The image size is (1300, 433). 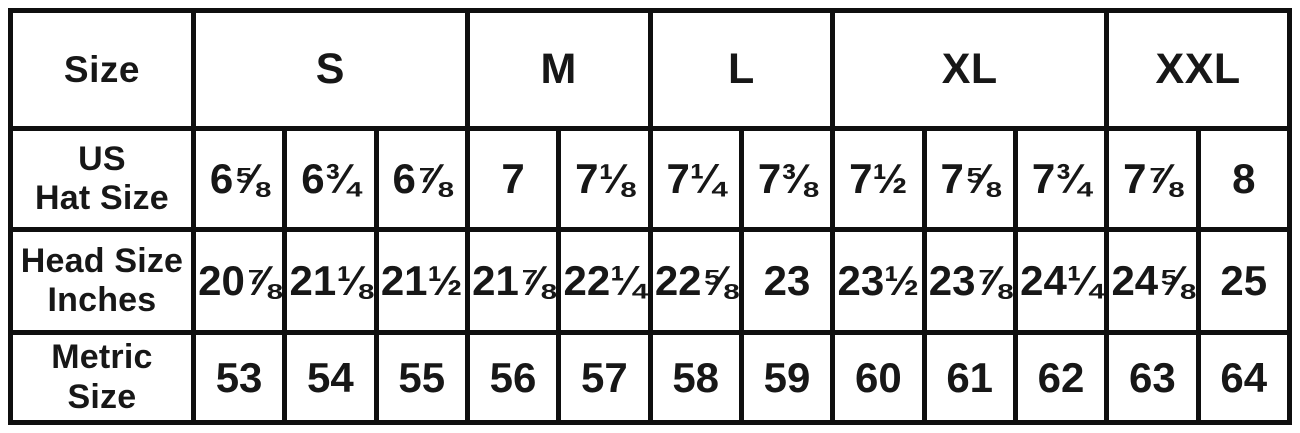 What do you see at coordinates (102, 300) in the screenshot?
I see `row-label-line: Inches` at bounding box center [102, 300].